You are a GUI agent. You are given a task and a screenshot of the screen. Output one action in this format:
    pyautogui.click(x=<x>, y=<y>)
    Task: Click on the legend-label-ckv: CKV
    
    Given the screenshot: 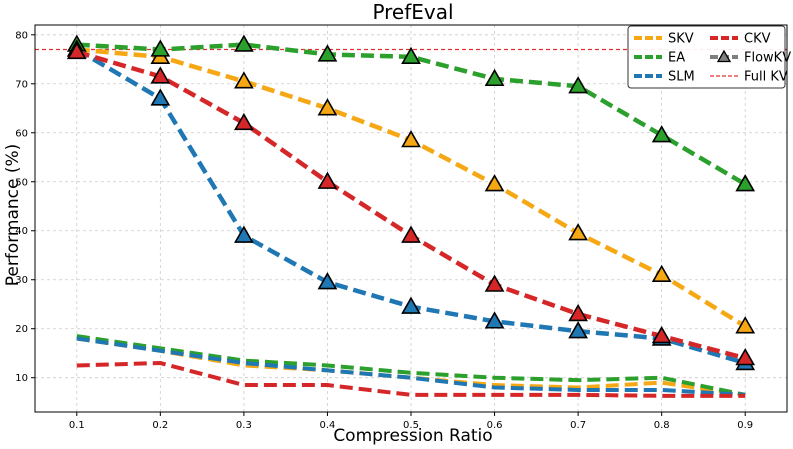 What is the action you would take?
    pyautogui.click(x=757, y=39)
    